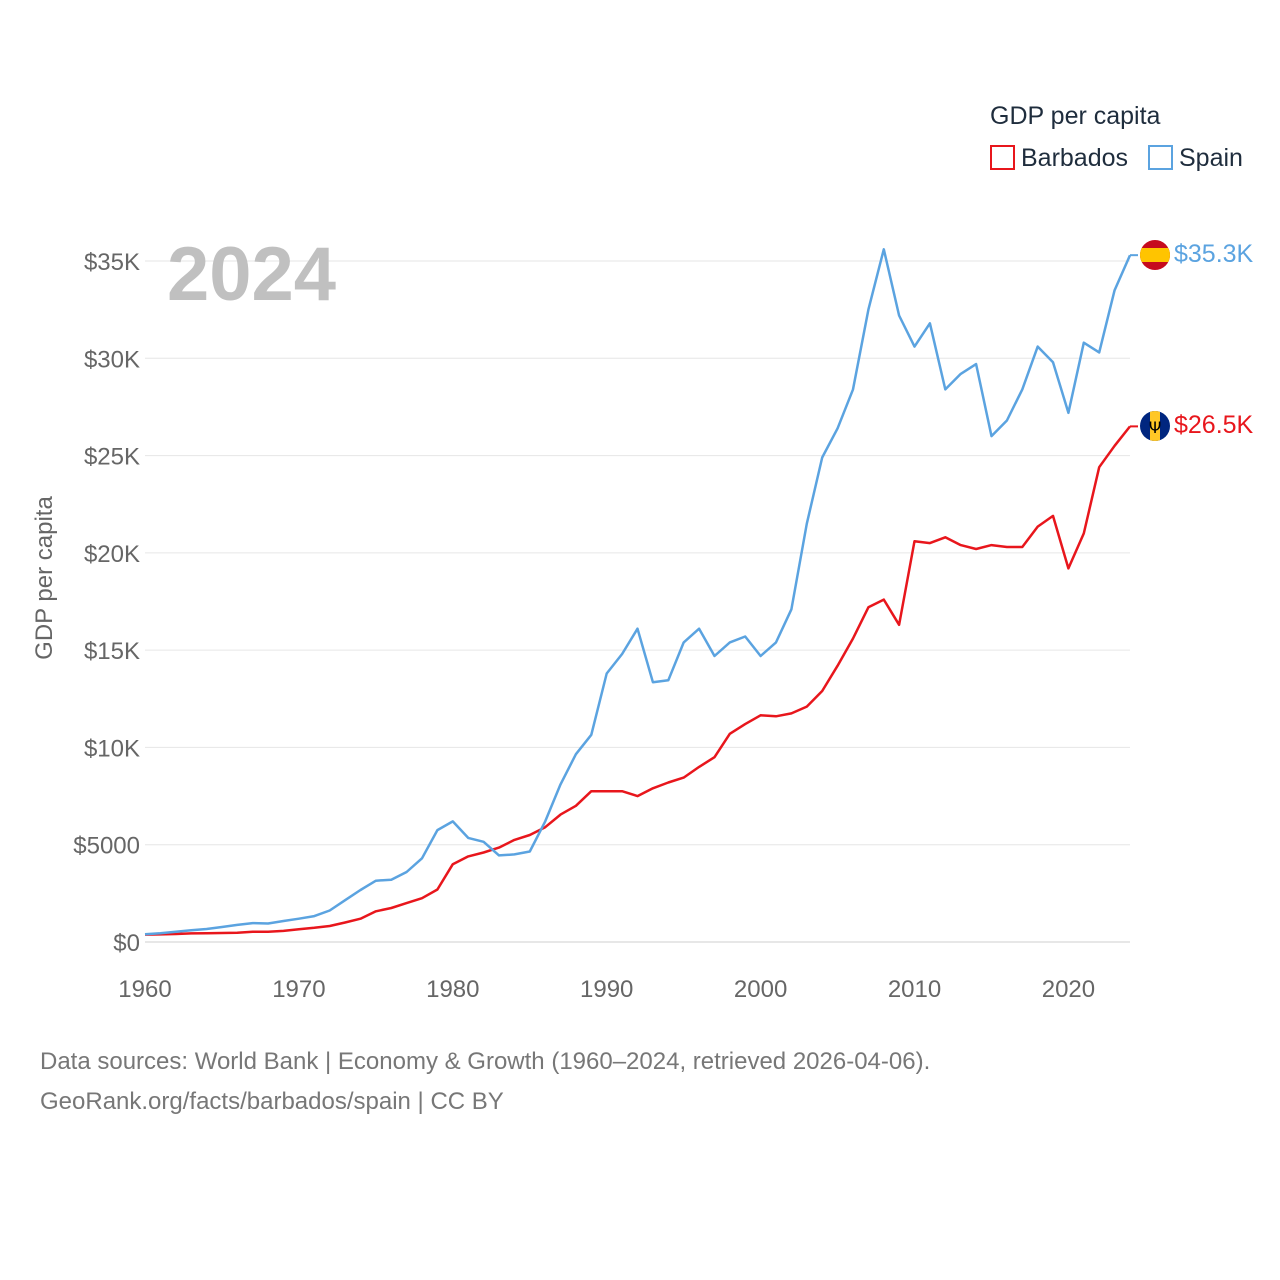 The image size is (1280, 1280). Describe the element at coordinates (126, 943) in the screenshot. I see `y-tick-label: $0` at that location.